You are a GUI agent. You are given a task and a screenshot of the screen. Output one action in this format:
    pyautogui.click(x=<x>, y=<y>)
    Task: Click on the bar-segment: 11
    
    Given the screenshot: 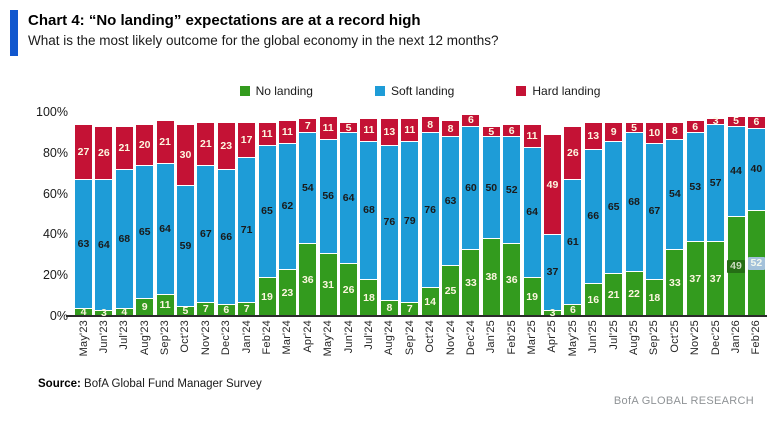 What is the action you would take?
    pyautogui.click(x=369, y=129)
    